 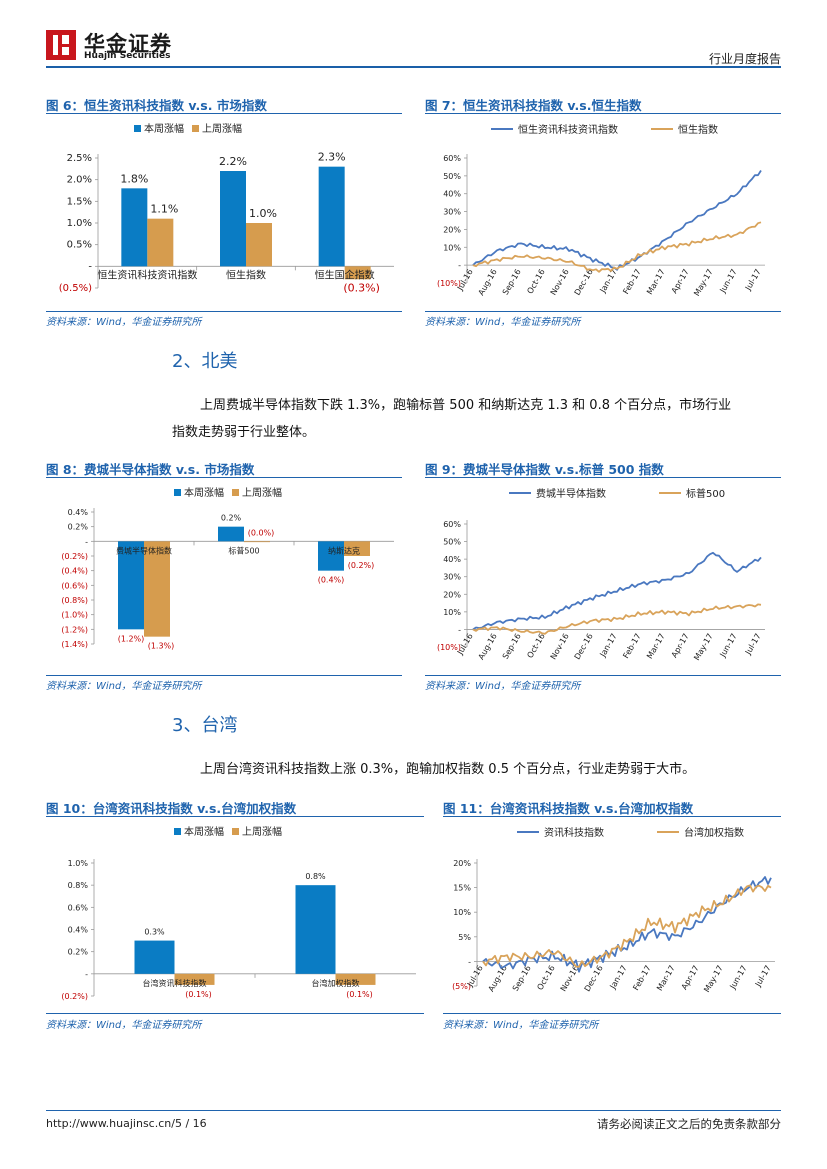 I want to click on fig6-bar-本周涨幅, so click(x=134, y=227).